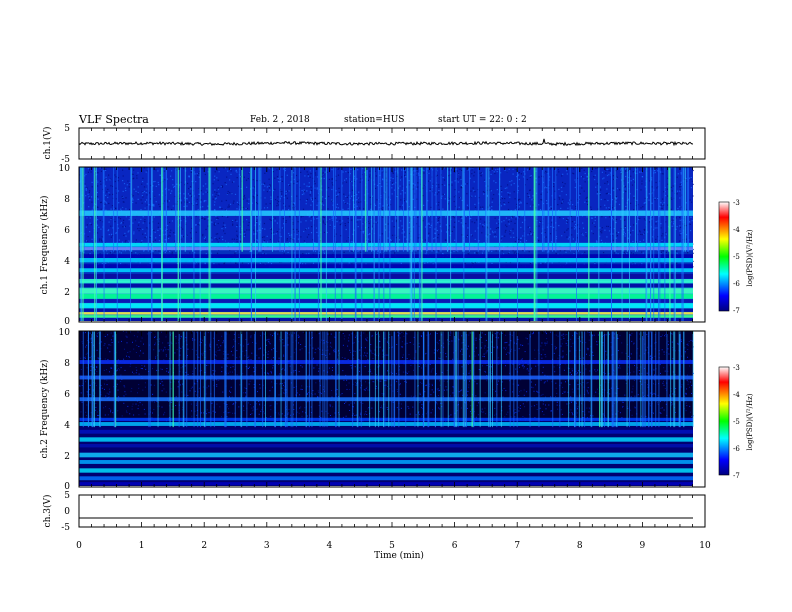 The height and width of the screenshot is (612, 792). What do you see at coordinates (705, 546) in the screenshot?
I see `time-axis-tick-label: 10` at bounding box center [705, 546].